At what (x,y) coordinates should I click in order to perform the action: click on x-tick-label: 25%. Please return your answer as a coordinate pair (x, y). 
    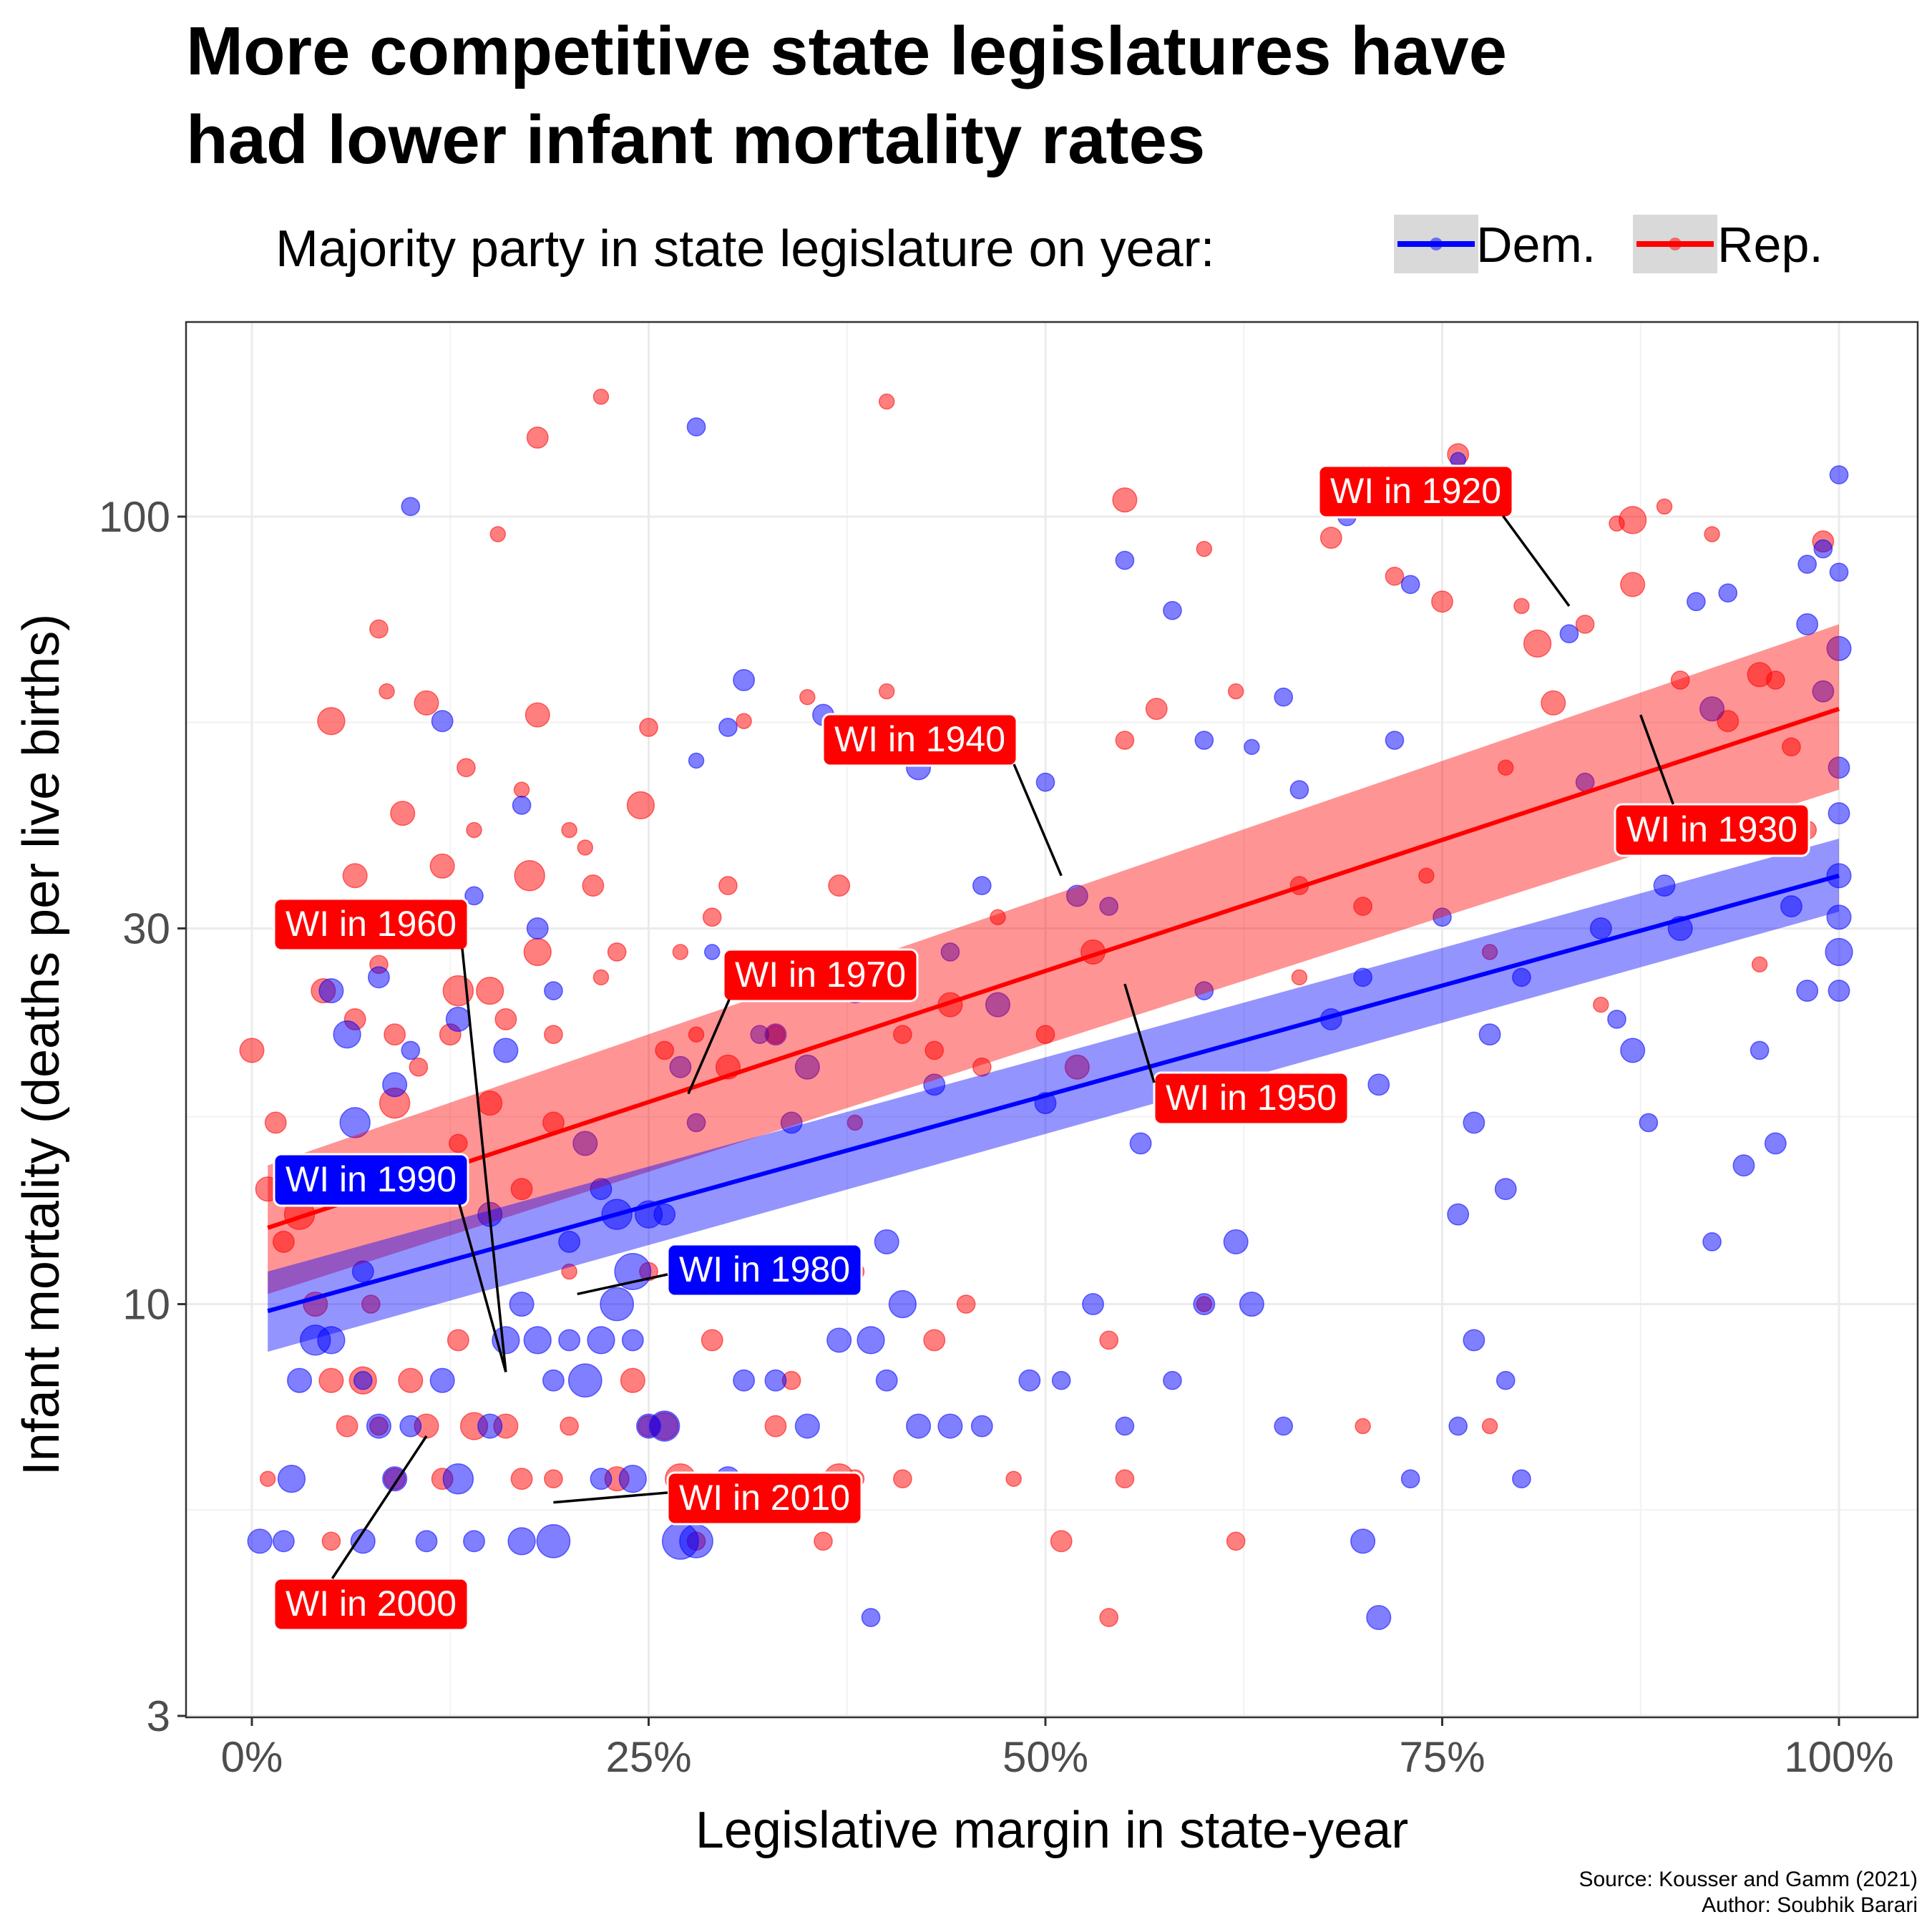
    Looking at the image, I should click on (648, 1757).